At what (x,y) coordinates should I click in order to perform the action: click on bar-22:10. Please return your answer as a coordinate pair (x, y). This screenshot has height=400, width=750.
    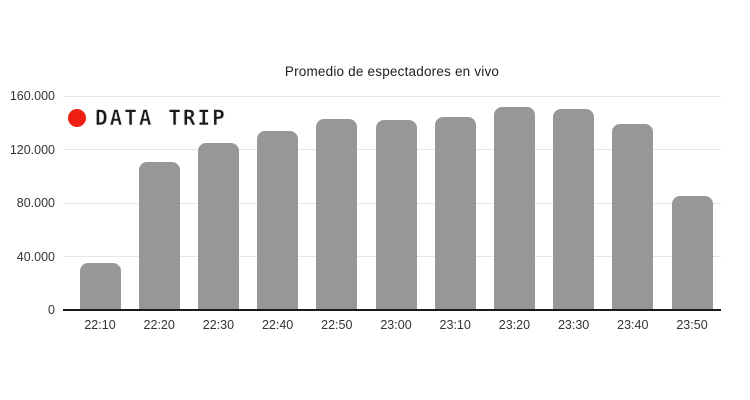
    Looking at the image, I should click on (100, 286).